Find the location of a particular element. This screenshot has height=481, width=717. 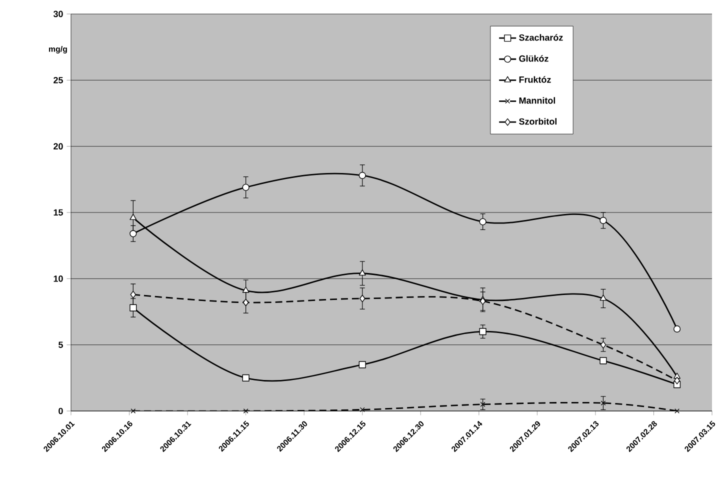

y-tick-label: 0 is located at coordinates (60, 411).